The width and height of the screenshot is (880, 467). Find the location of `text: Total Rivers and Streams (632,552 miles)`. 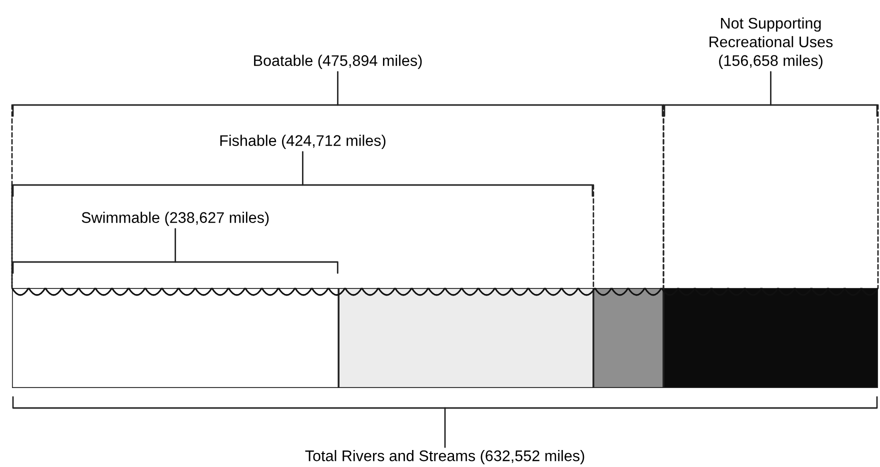

text: Total Rivers and Streams (632,552 miles) is located at coordinates (444, 457).